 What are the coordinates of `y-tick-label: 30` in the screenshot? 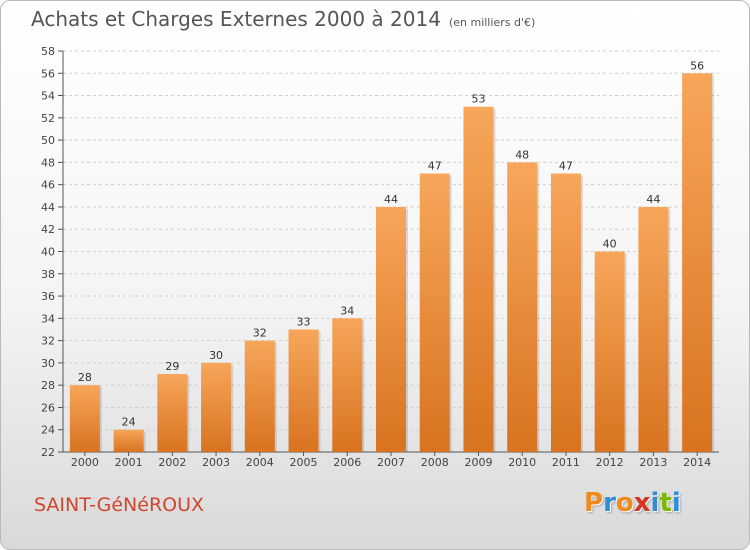 It's located at (48, 363).